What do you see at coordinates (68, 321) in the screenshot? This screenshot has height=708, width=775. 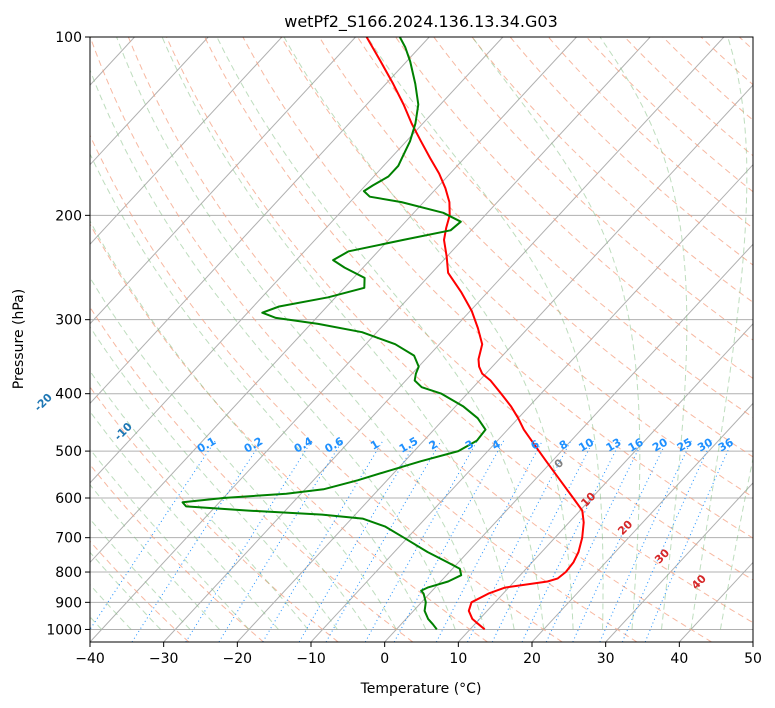 I see `y-tick-label: 300` at bounding box center [68, 321].